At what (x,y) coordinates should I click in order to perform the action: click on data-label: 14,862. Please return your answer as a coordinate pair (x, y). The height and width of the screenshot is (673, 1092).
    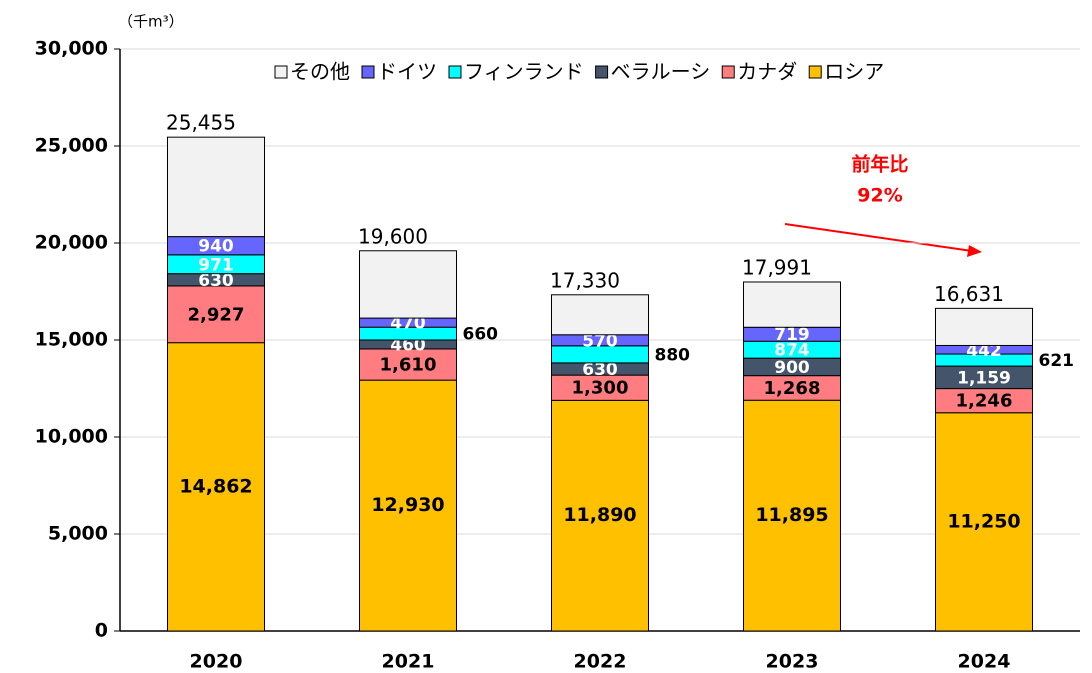
    Looking at the image, I should click on (215, 486).